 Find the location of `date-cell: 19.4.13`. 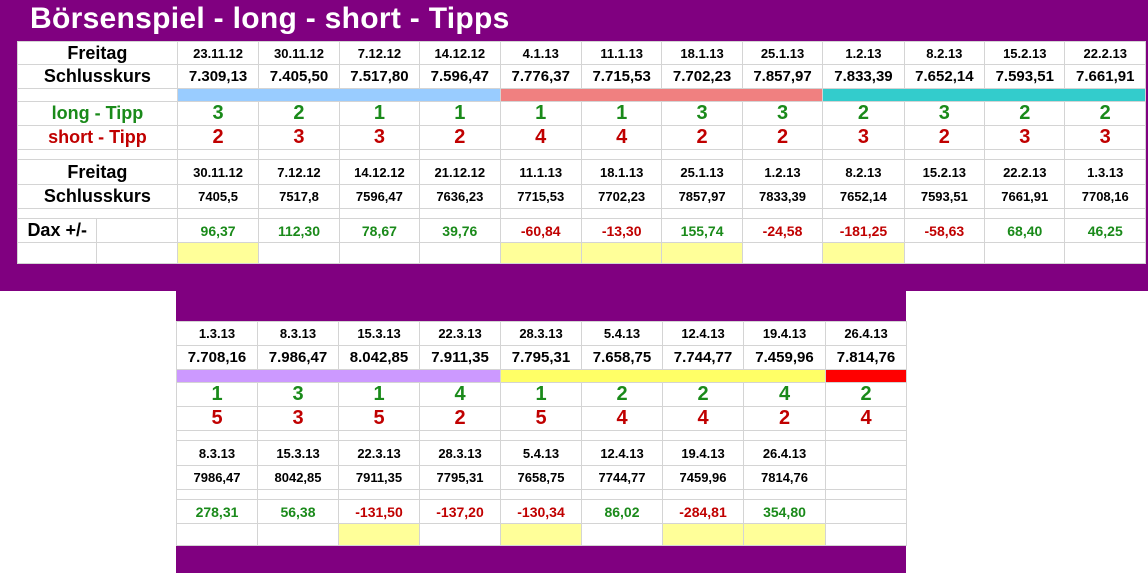

date-cell: 19.4.13 is located at coordinates (784, 333).